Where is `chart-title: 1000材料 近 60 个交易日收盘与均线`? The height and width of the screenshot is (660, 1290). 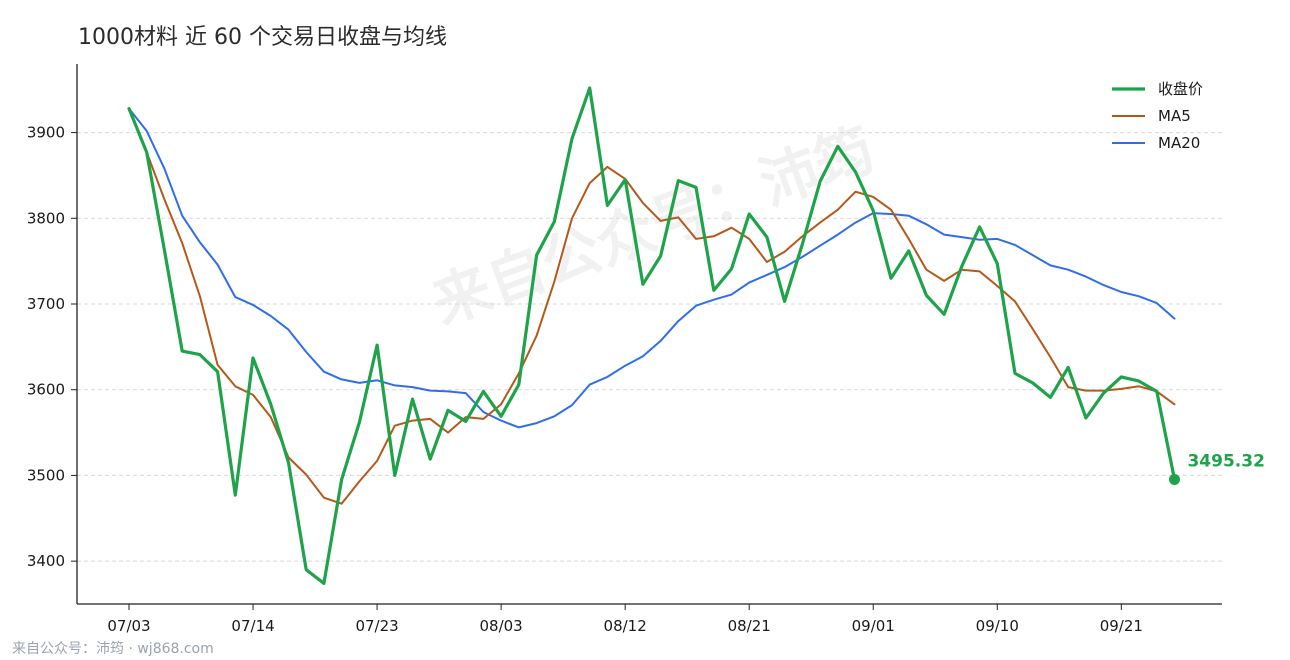
chart-title: 1000材料 近 60 个交易日收盘与均线 is located at coordinates (262, 37).